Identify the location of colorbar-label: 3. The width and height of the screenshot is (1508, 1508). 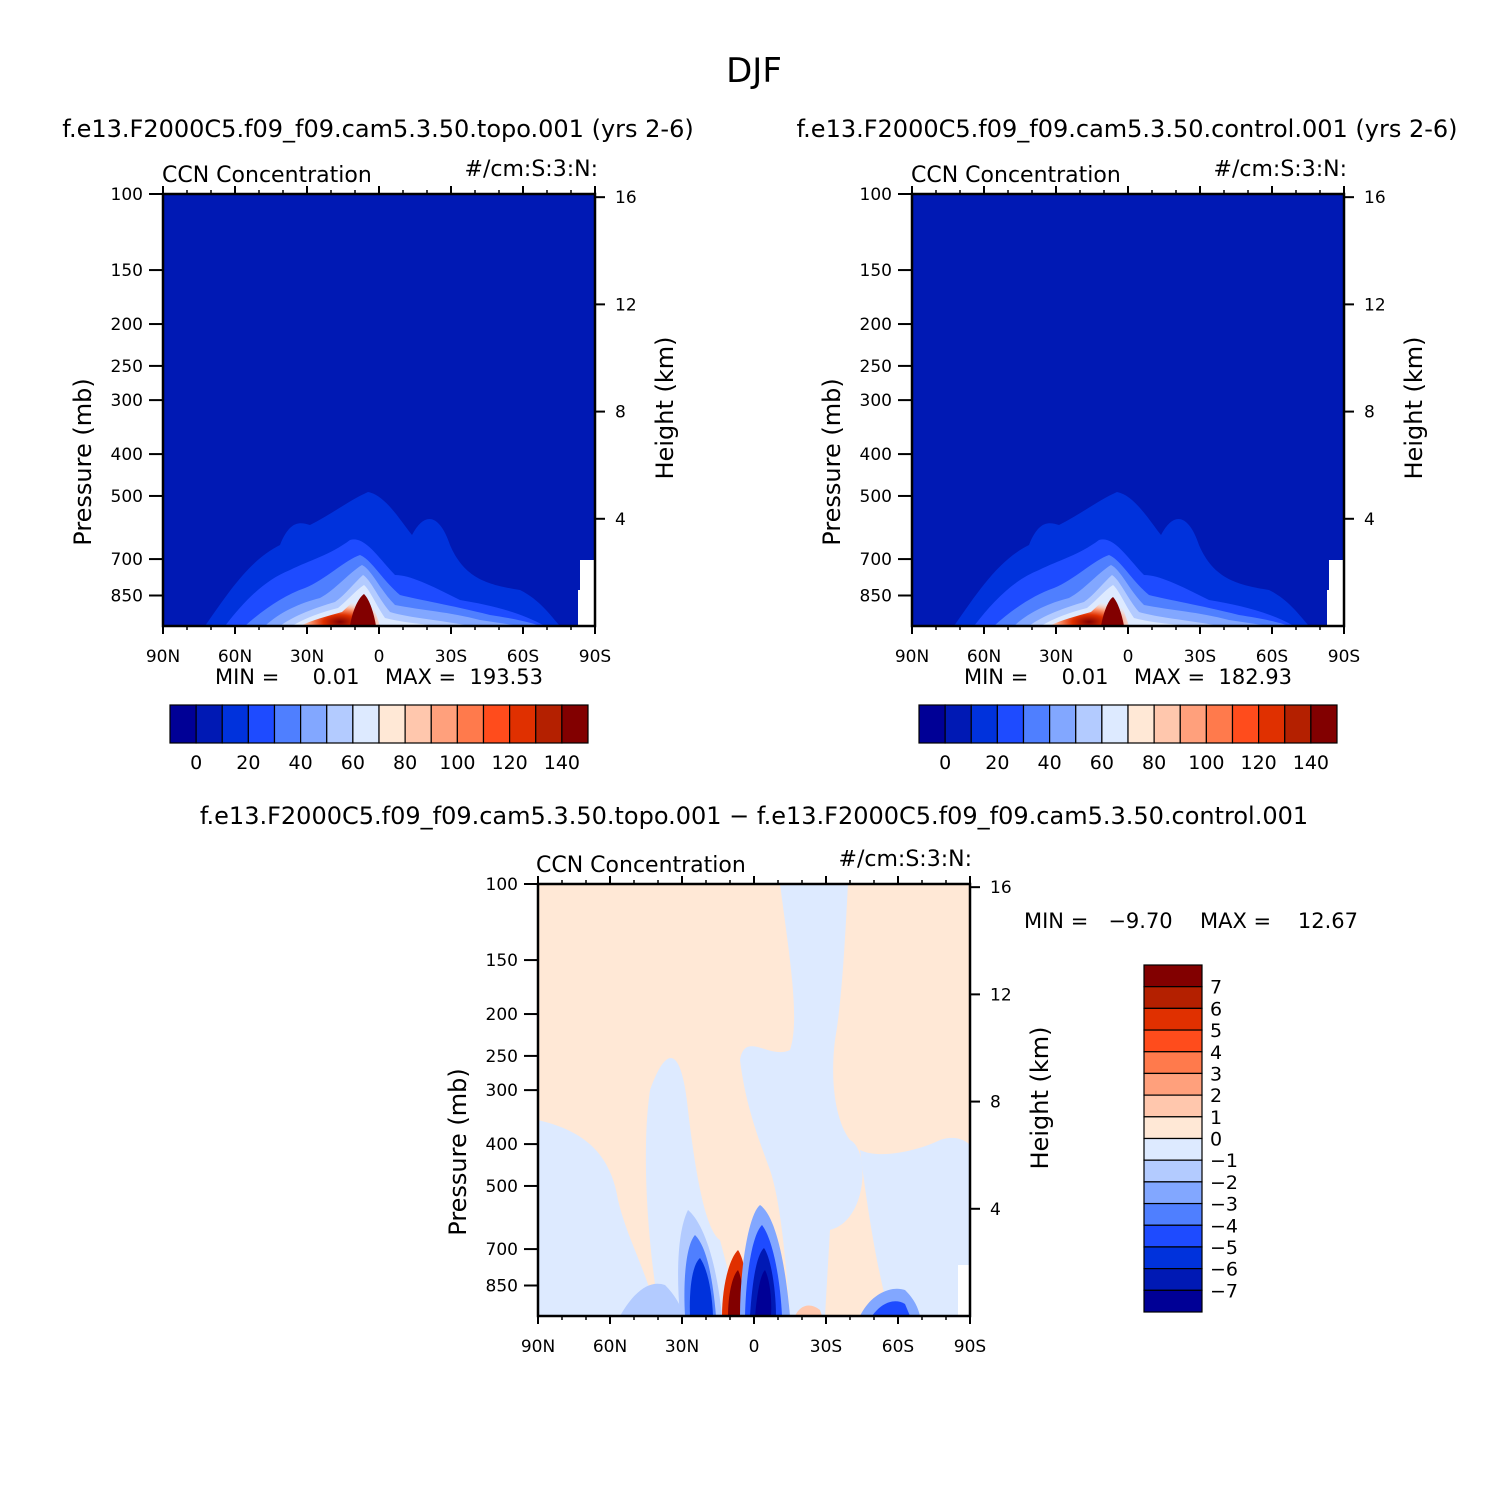
(1216, 1074).